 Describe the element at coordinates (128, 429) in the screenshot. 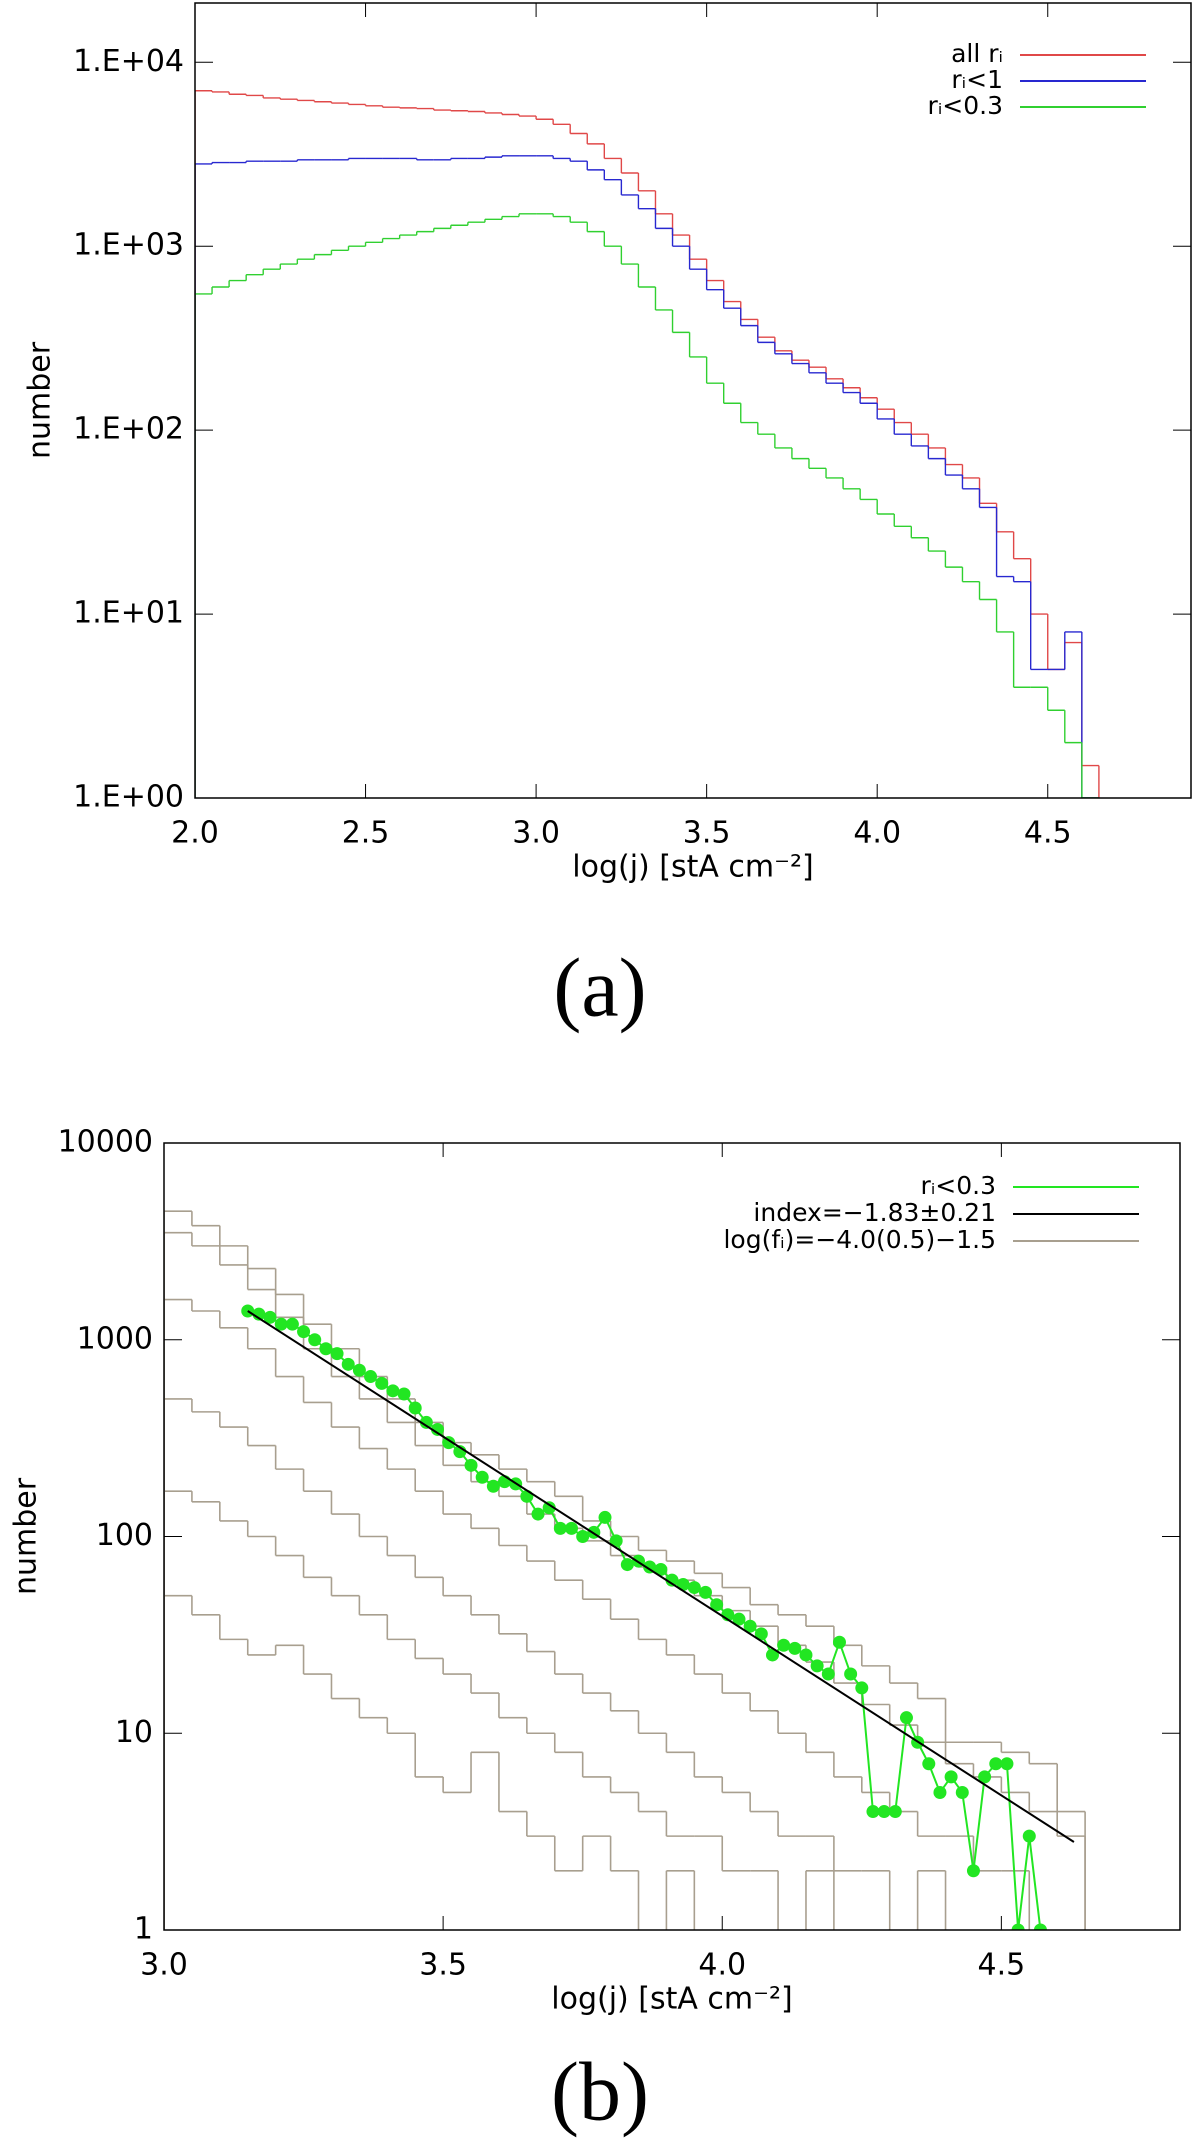

I see `y-tick-label: 1.E+02` at that location.